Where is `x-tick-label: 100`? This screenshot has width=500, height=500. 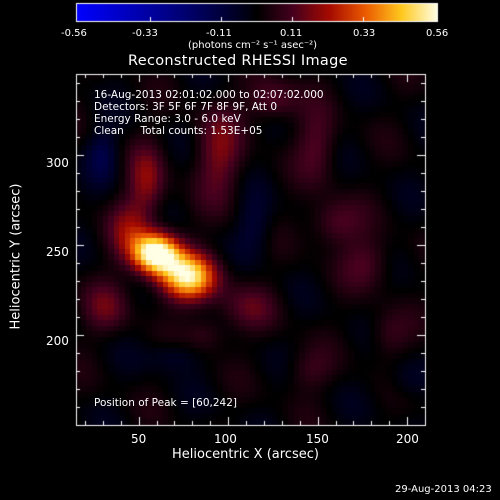
x-tick-label: 100 is located at coordinates (225, 439).